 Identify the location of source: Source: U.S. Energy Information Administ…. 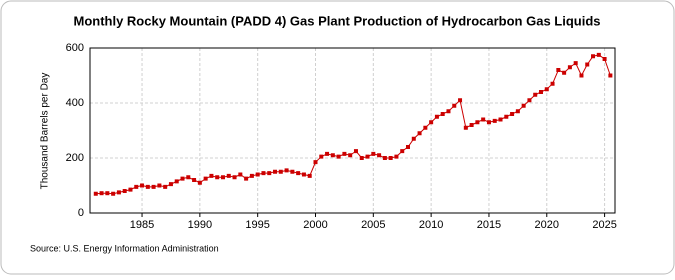
(124, 248).